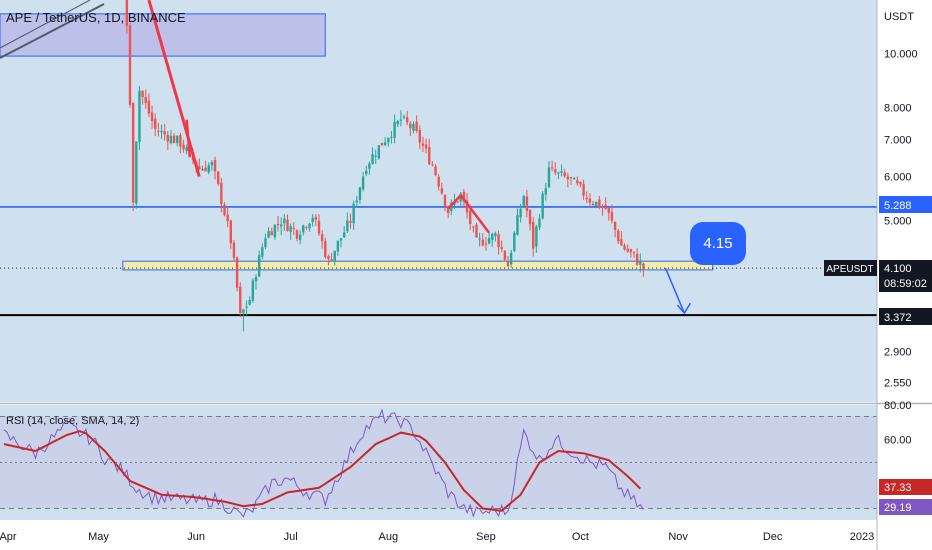  What do you see at coordinates (322, 471) in the screenshot?
I see `rsi-sma-line` at bounding box center [322, 471].